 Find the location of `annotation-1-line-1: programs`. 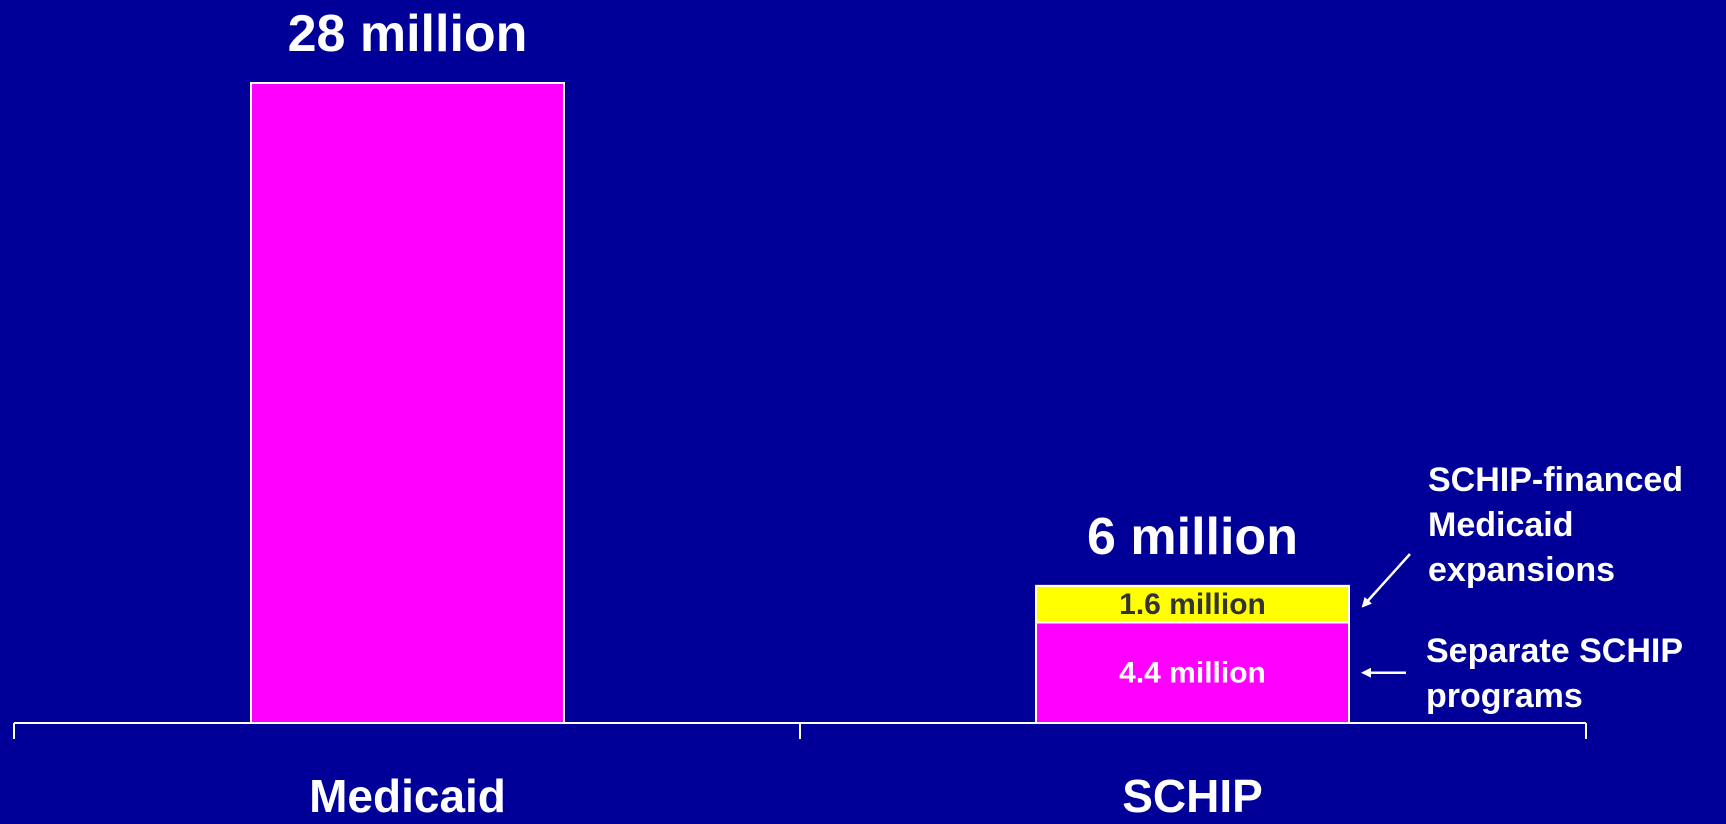

annotation-1-line-1: programs is located at coordinates (1504, 696).